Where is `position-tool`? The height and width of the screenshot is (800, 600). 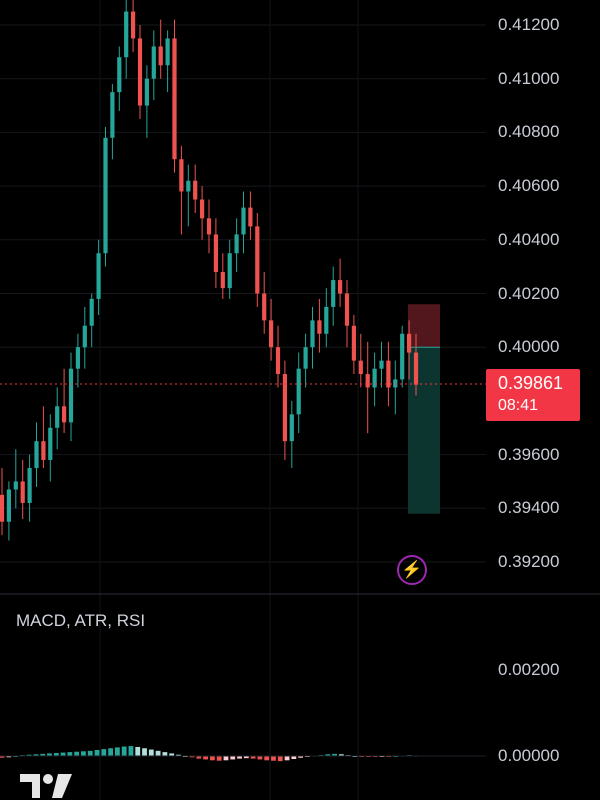 position-tool is located at coordinates (424, 409).